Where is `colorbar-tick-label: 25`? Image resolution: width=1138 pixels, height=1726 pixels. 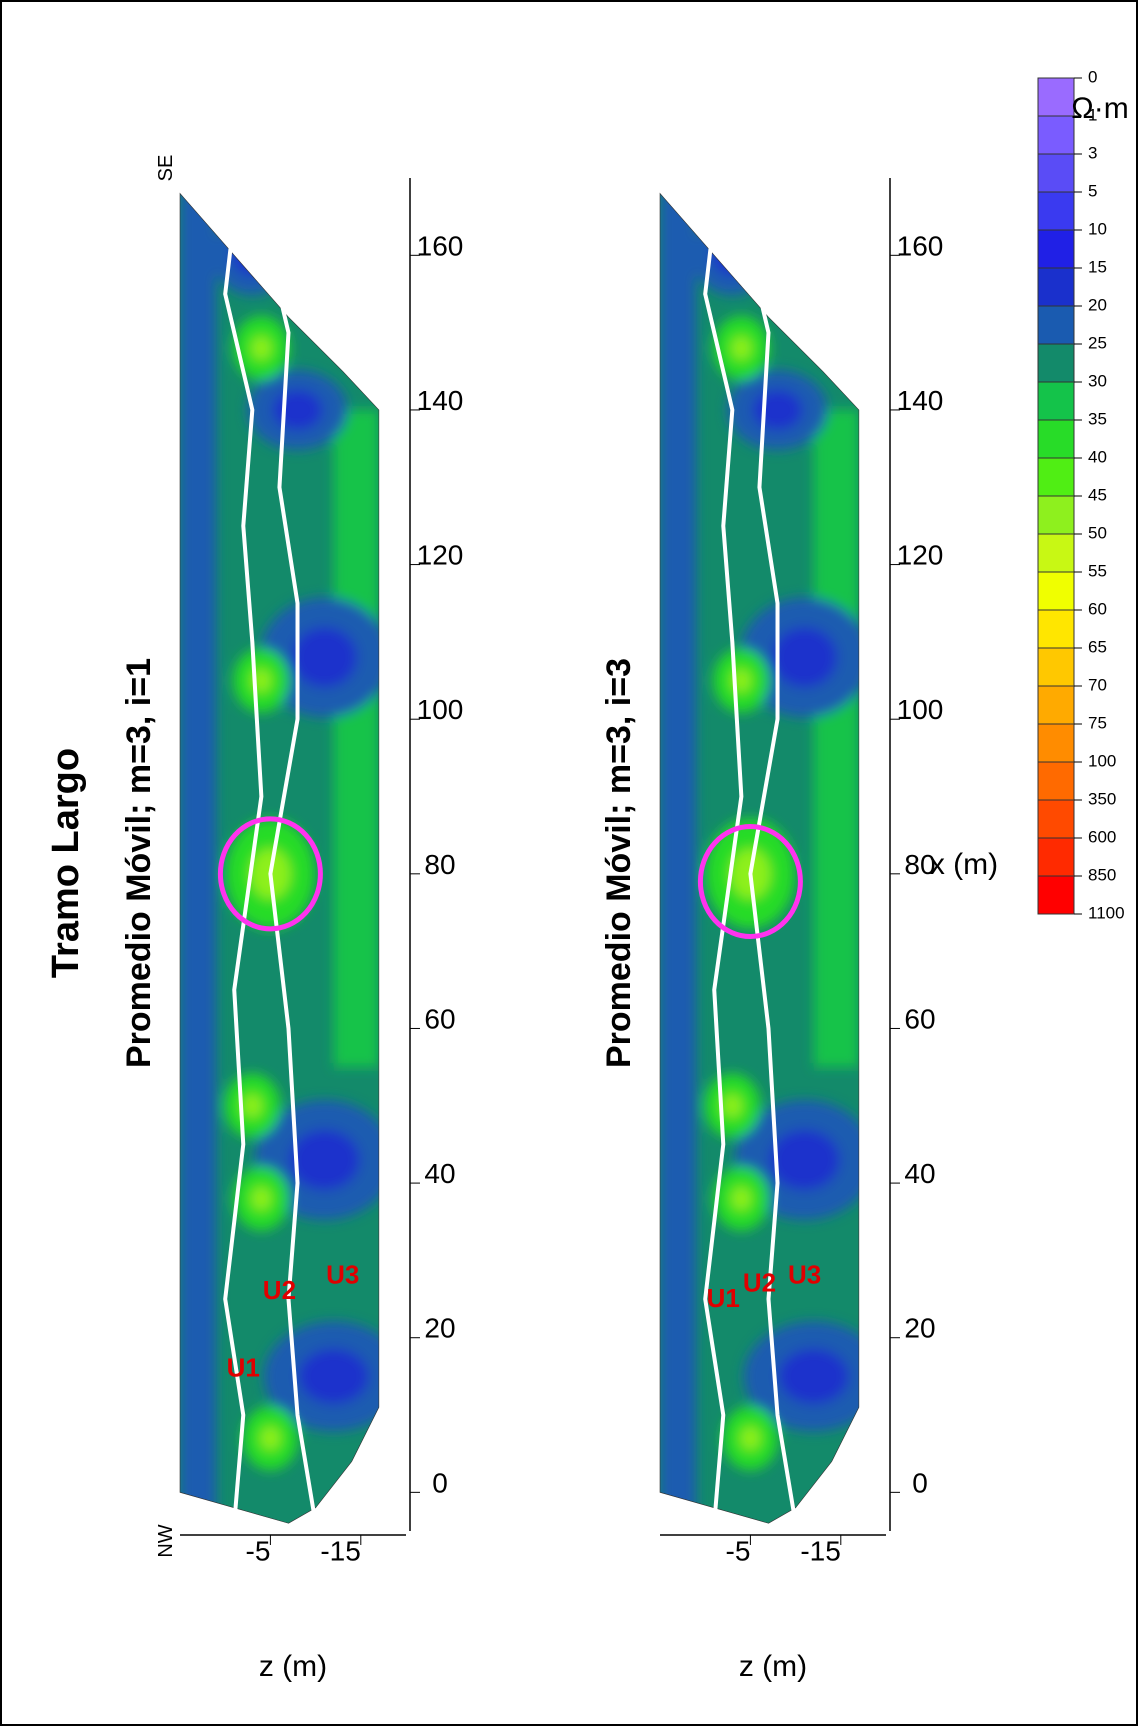
colorbar-tick-label: 25 is located at coordinates (1097, 342).